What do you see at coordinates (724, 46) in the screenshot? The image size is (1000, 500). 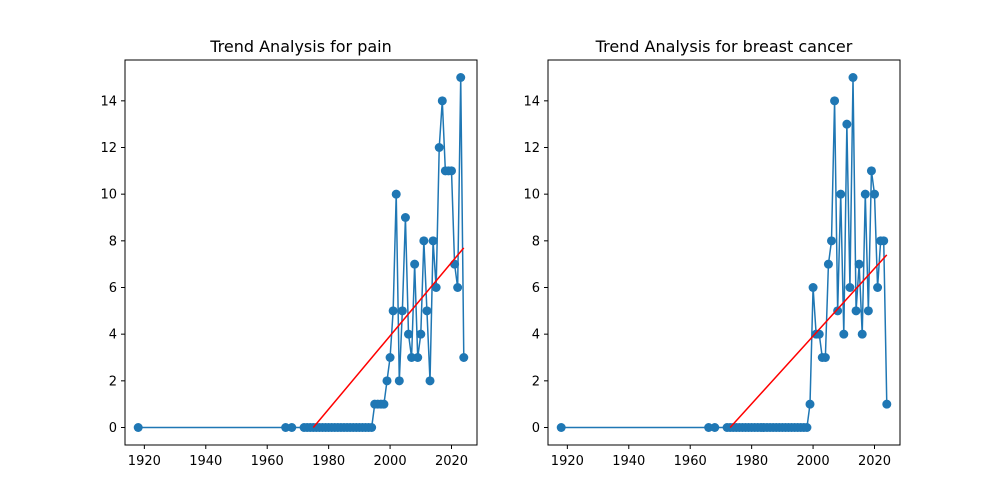 I see `chart-title: Trend Analysis for breast cancer` at bounding box center [724, 46].